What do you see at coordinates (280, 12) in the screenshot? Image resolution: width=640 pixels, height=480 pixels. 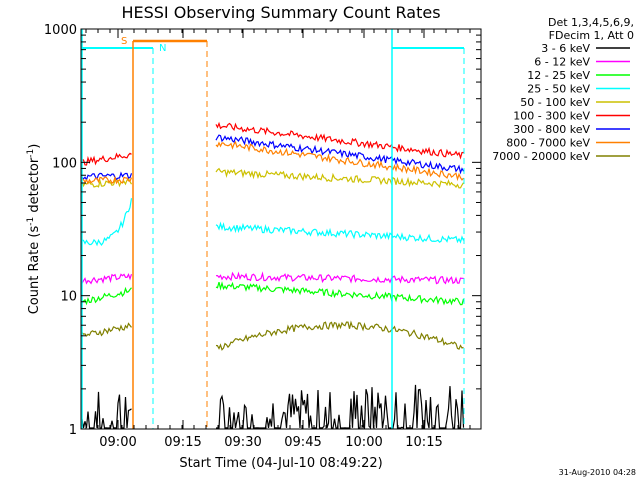 I see `chart-title: HESSI Observing Summary Count Rates` at bounding box center [280, 12].